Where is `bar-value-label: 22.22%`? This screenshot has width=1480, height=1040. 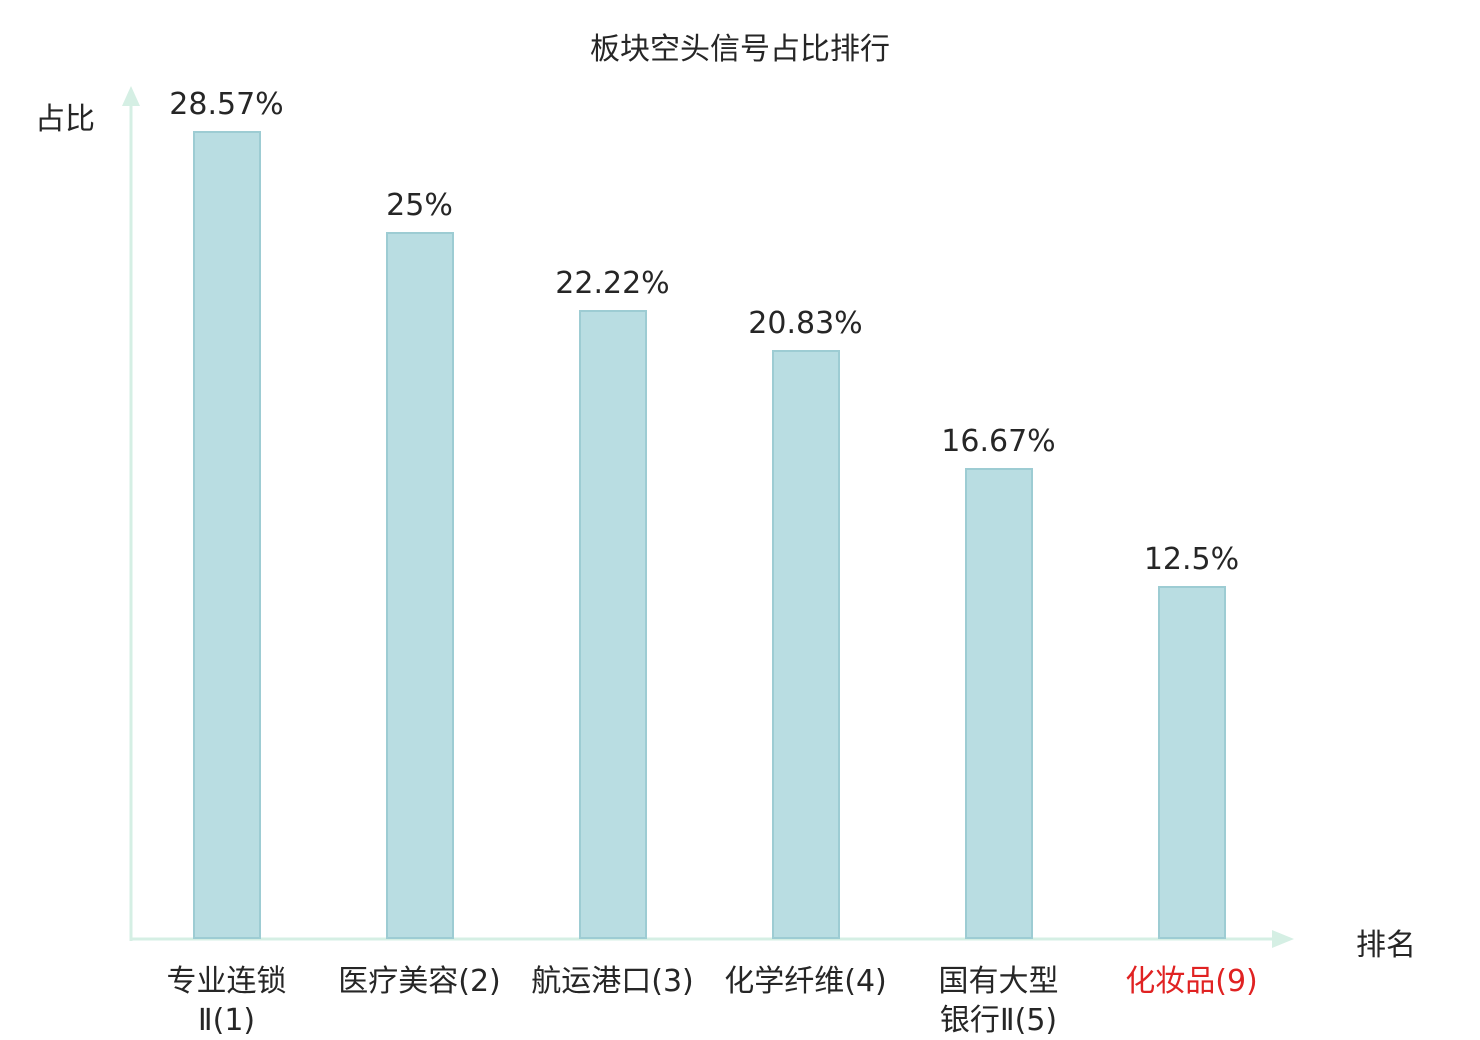 bar-value-label: 22.22% is located at coordinates (612, 283).